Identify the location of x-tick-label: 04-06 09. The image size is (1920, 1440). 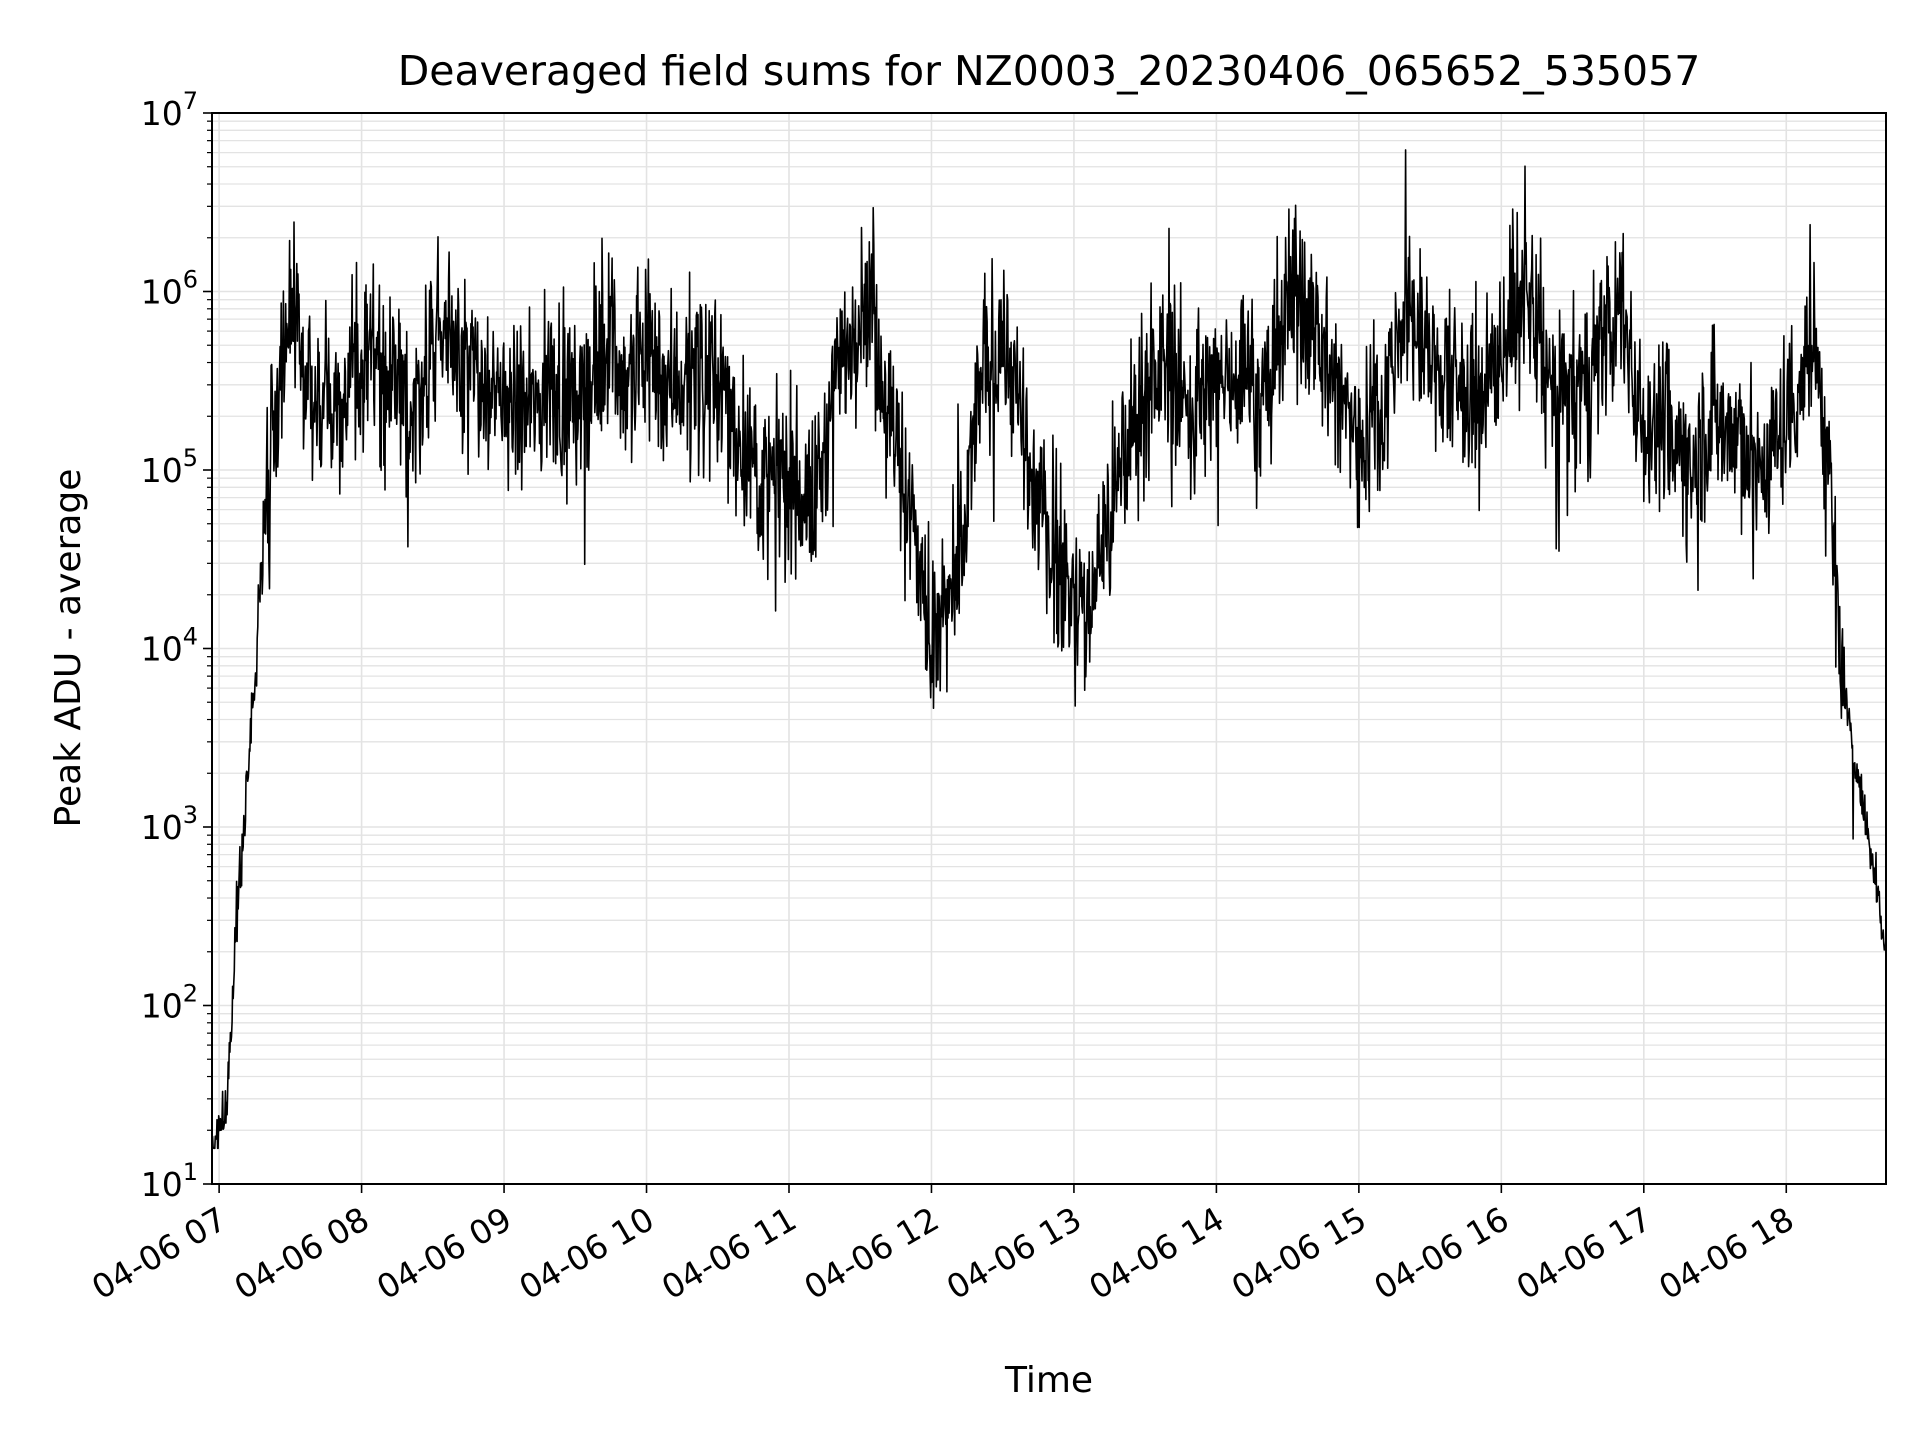
(444, 1253).